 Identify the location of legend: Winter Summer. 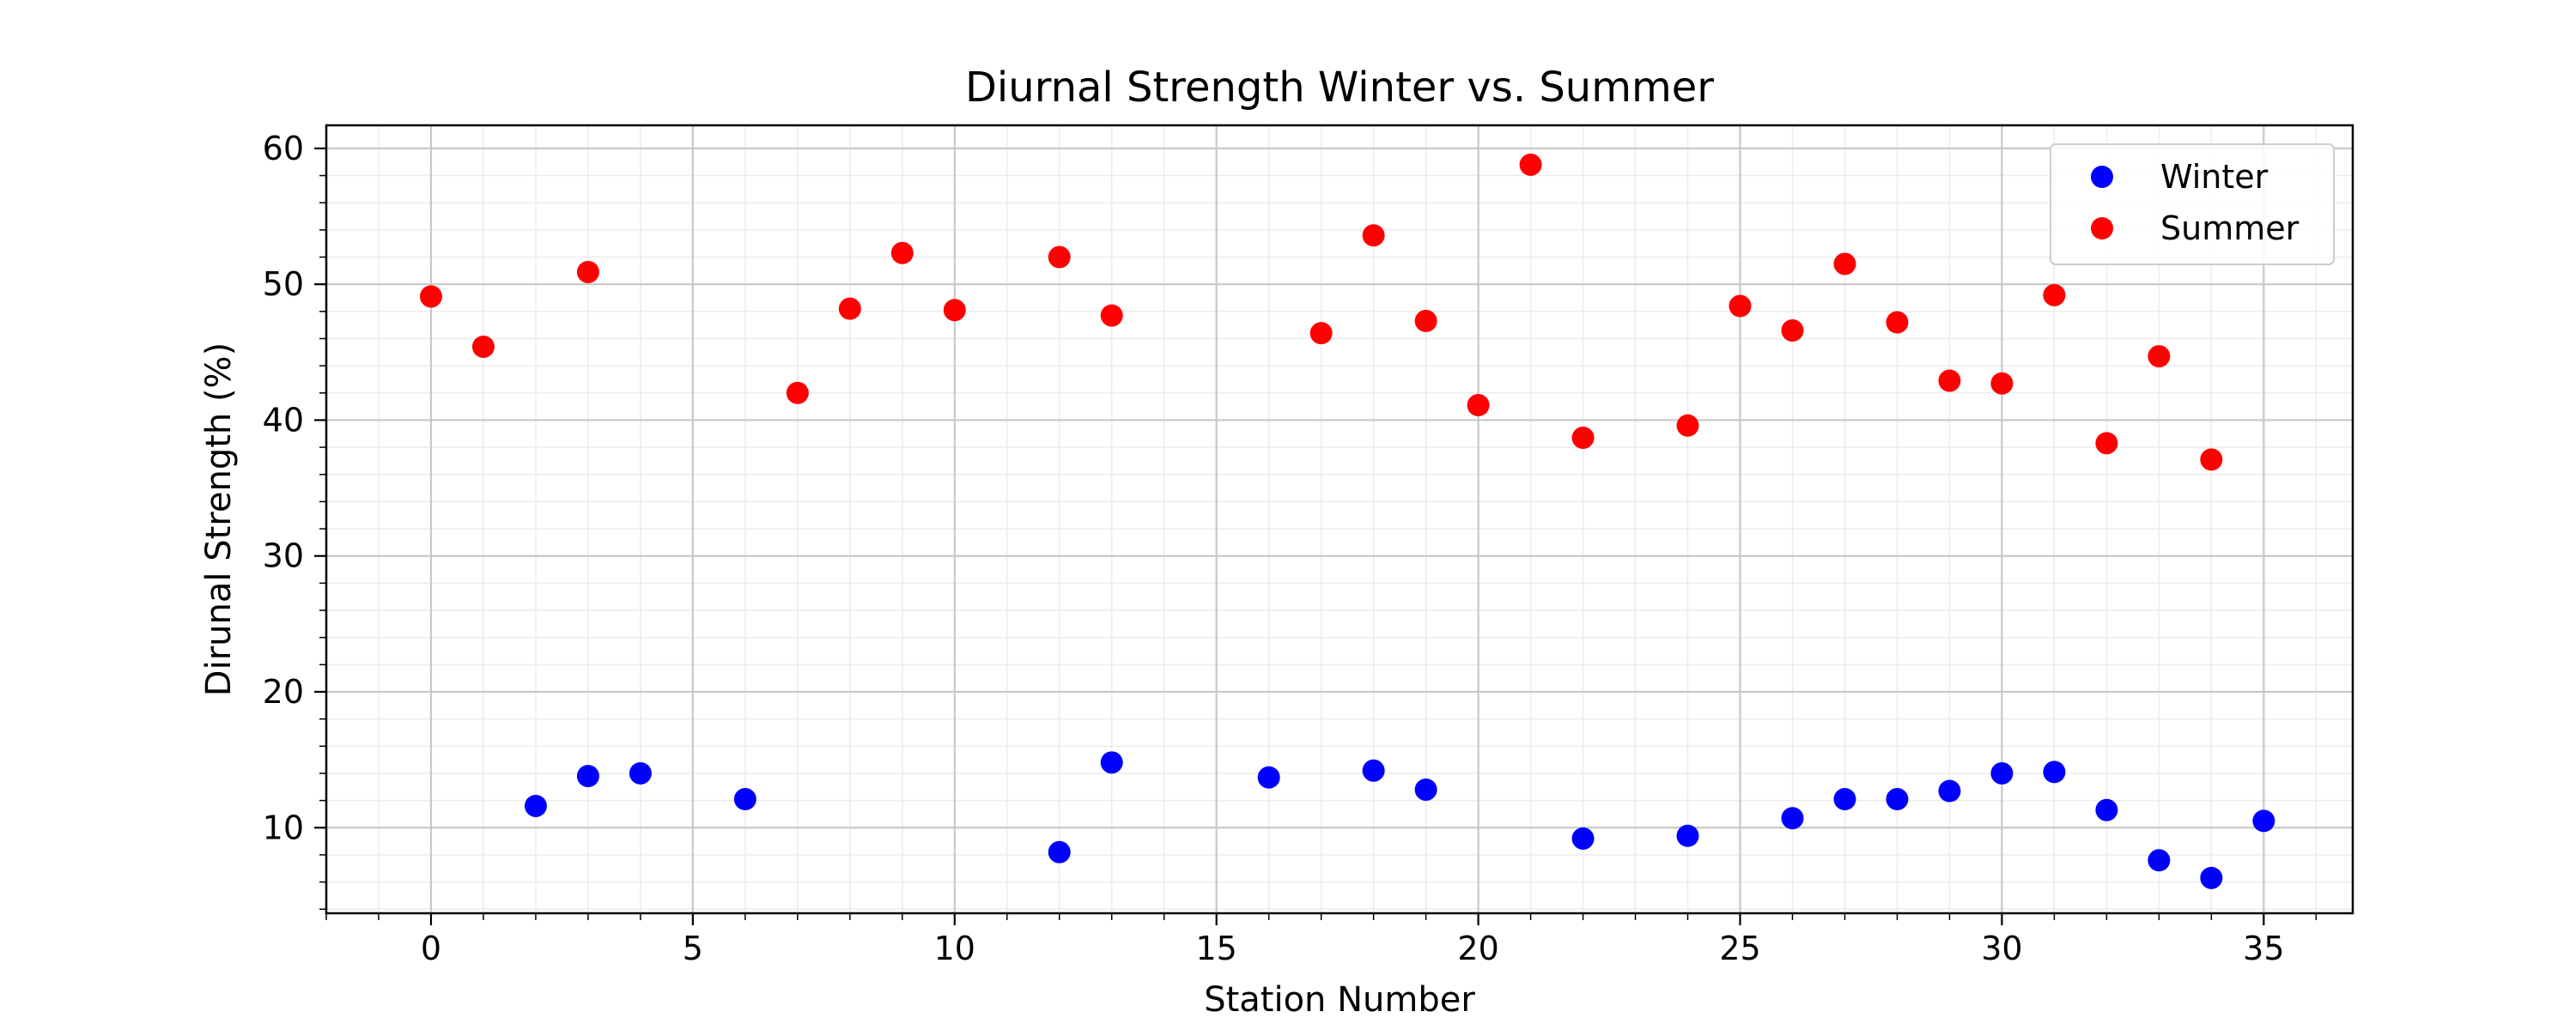
(2192, 204).